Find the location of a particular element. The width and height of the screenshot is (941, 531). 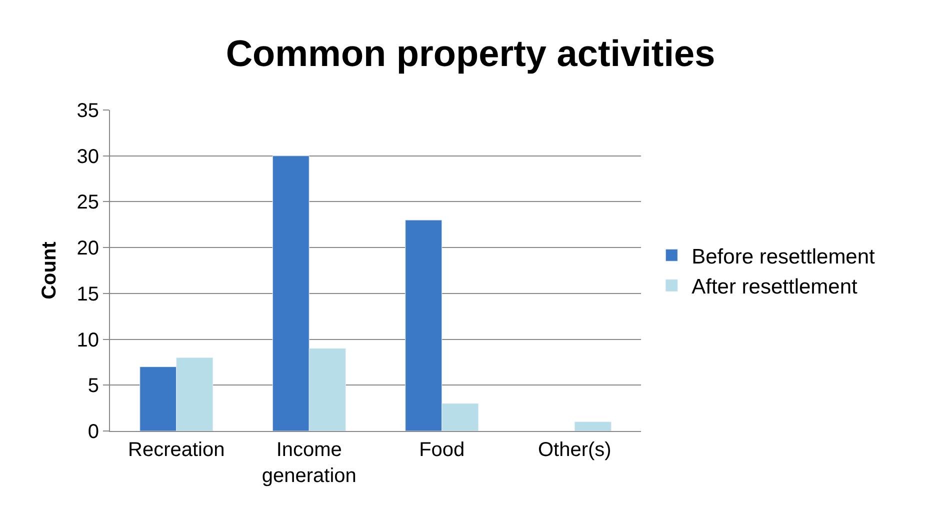

chart-title: Common property activities is located at coordinates (471, 53).